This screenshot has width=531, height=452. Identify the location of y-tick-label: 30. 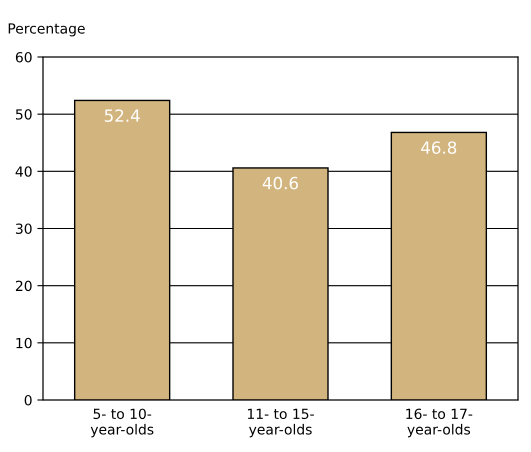
(24, 228).